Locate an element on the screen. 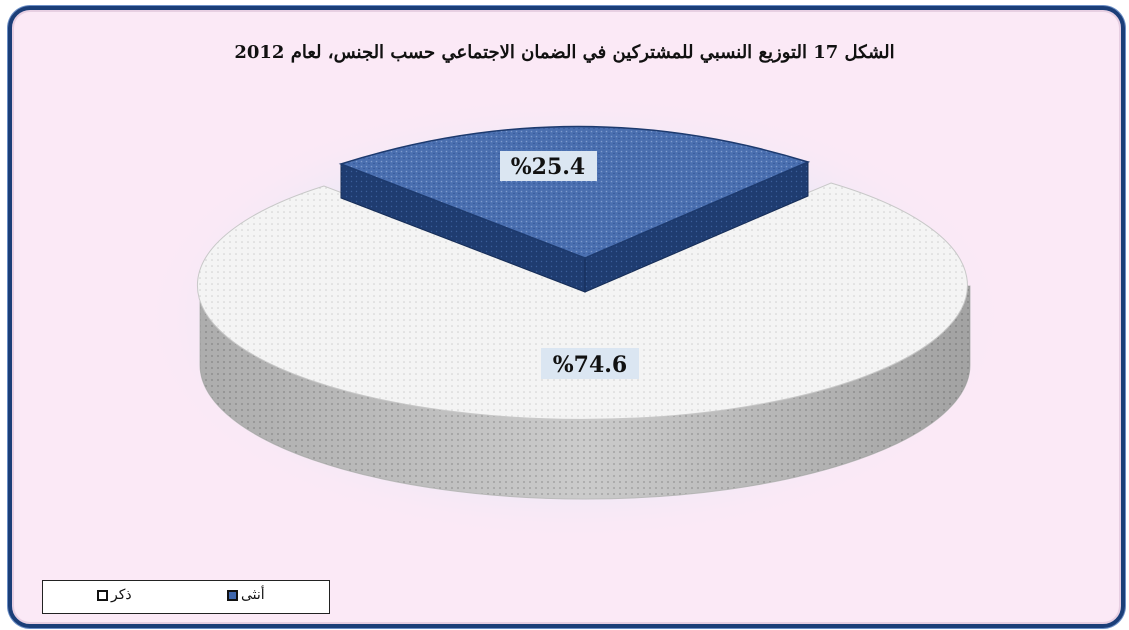 The height and width of the screenshot is (630, 1129). legend-swatch-female is located at coordinates (232, 595).